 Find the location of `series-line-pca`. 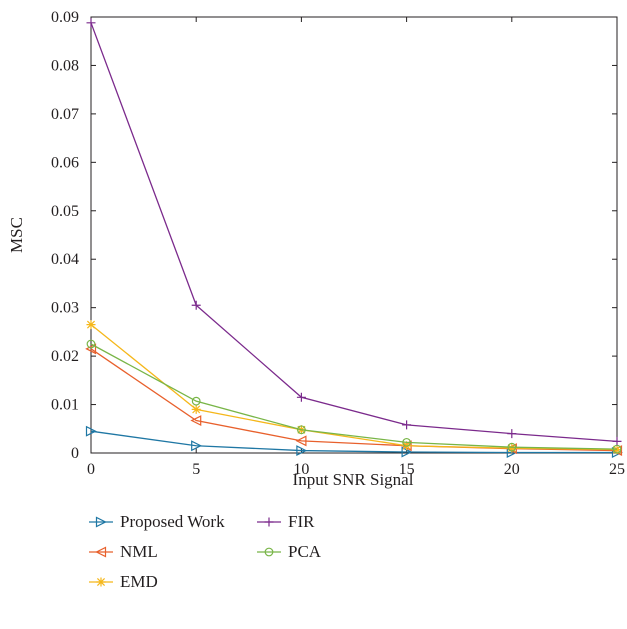

series-line-pca is located at coordinates (354, 396).